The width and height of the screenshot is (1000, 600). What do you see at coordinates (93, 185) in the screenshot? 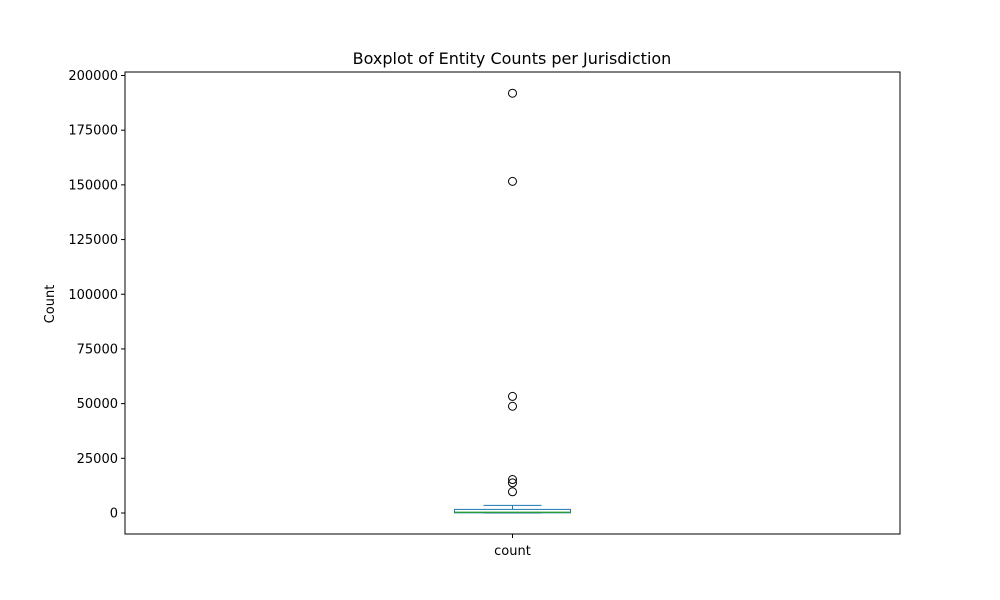
I see `y-tick-label: 150000` at bounding box center [93, 185].